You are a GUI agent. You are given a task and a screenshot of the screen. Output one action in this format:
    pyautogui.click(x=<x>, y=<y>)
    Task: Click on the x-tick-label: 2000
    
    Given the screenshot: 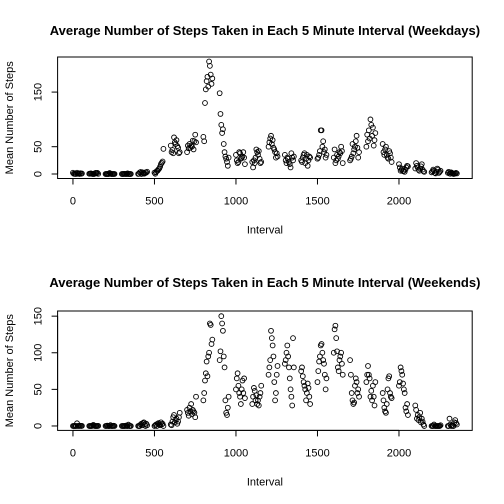 What is the action you would take?
    pyautogui.click(x=399, y=453)
    